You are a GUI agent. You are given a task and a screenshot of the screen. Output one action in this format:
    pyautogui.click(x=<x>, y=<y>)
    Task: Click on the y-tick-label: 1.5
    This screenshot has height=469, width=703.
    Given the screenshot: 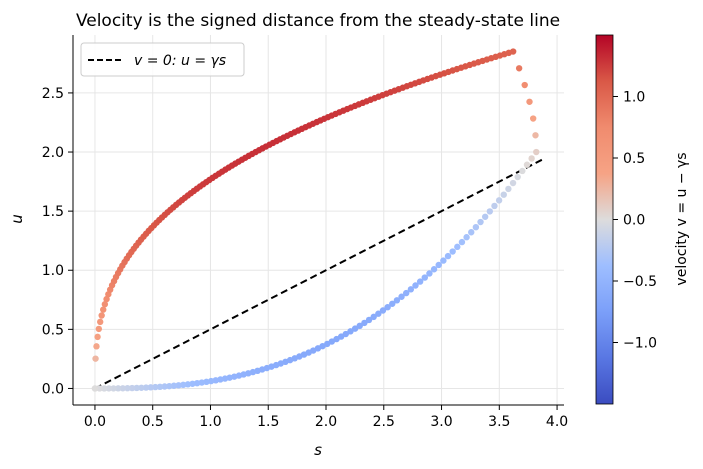 What is the action you would take?
    pyautogui.click(x=53, y=212)
    